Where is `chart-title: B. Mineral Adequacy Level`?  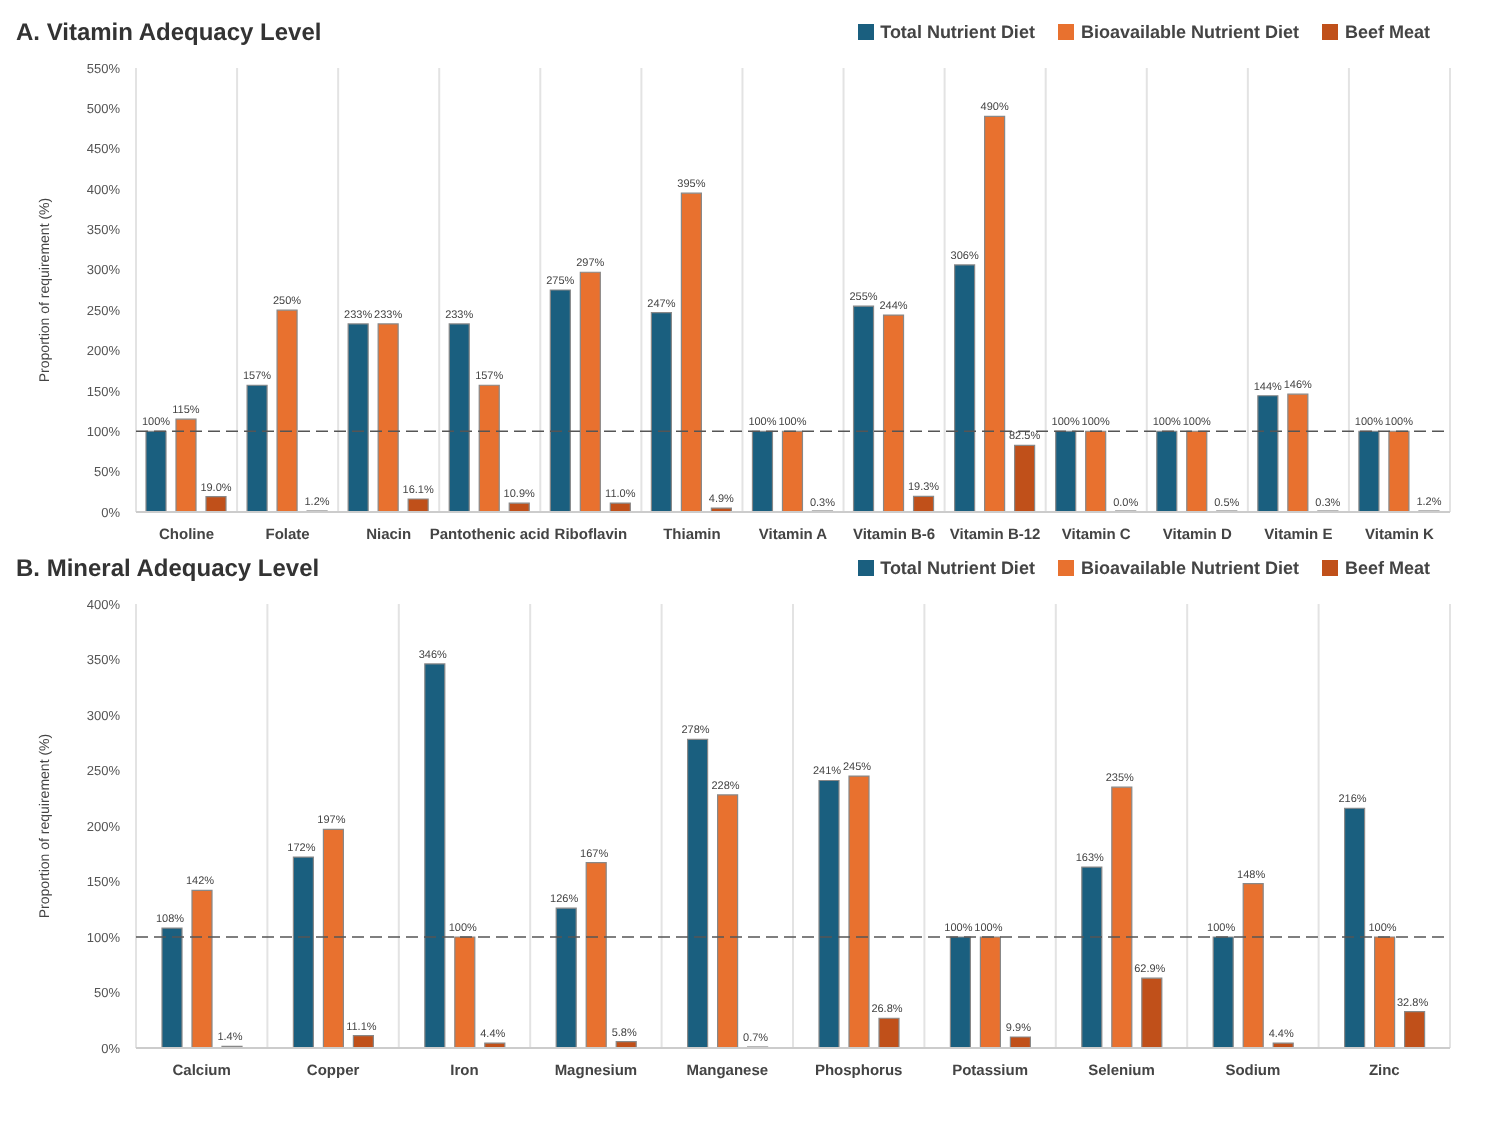
chart-title: B. Mineral Adequacy Level is located at coordinates (168, 568).